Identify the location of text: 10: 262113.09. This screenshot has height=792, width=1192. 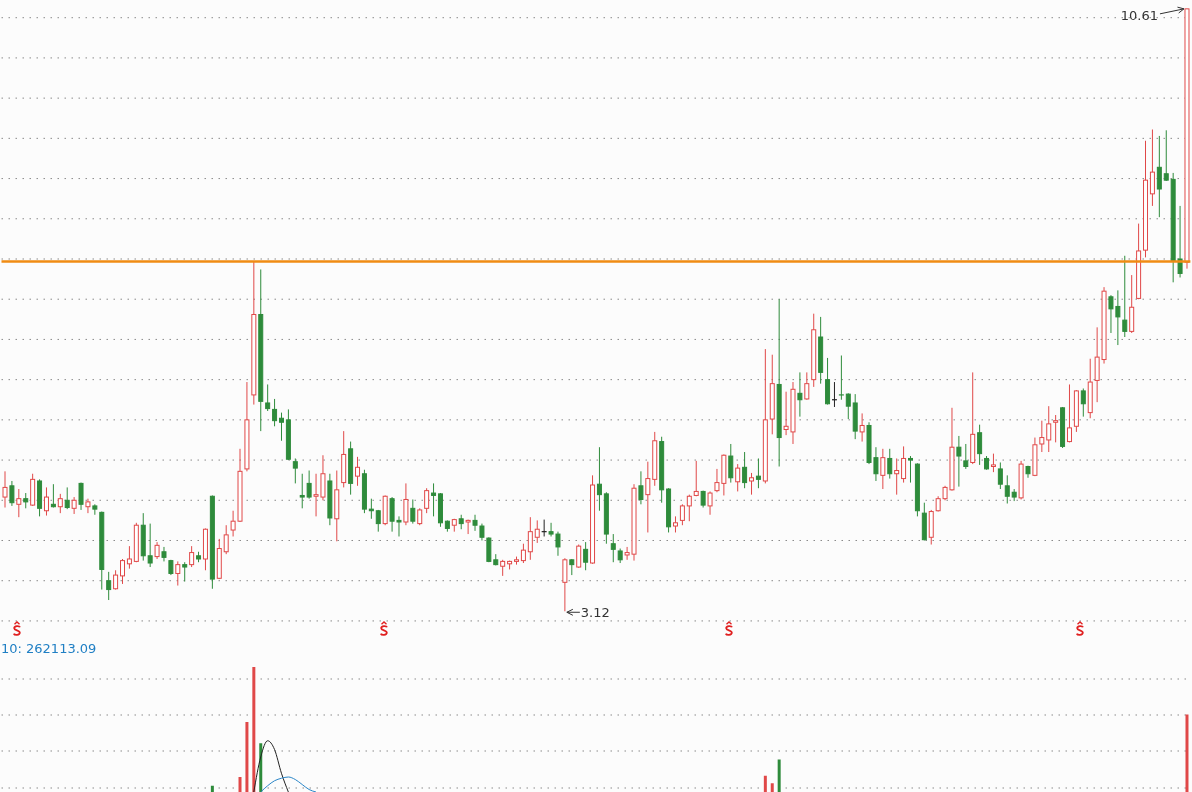
(49, 649).